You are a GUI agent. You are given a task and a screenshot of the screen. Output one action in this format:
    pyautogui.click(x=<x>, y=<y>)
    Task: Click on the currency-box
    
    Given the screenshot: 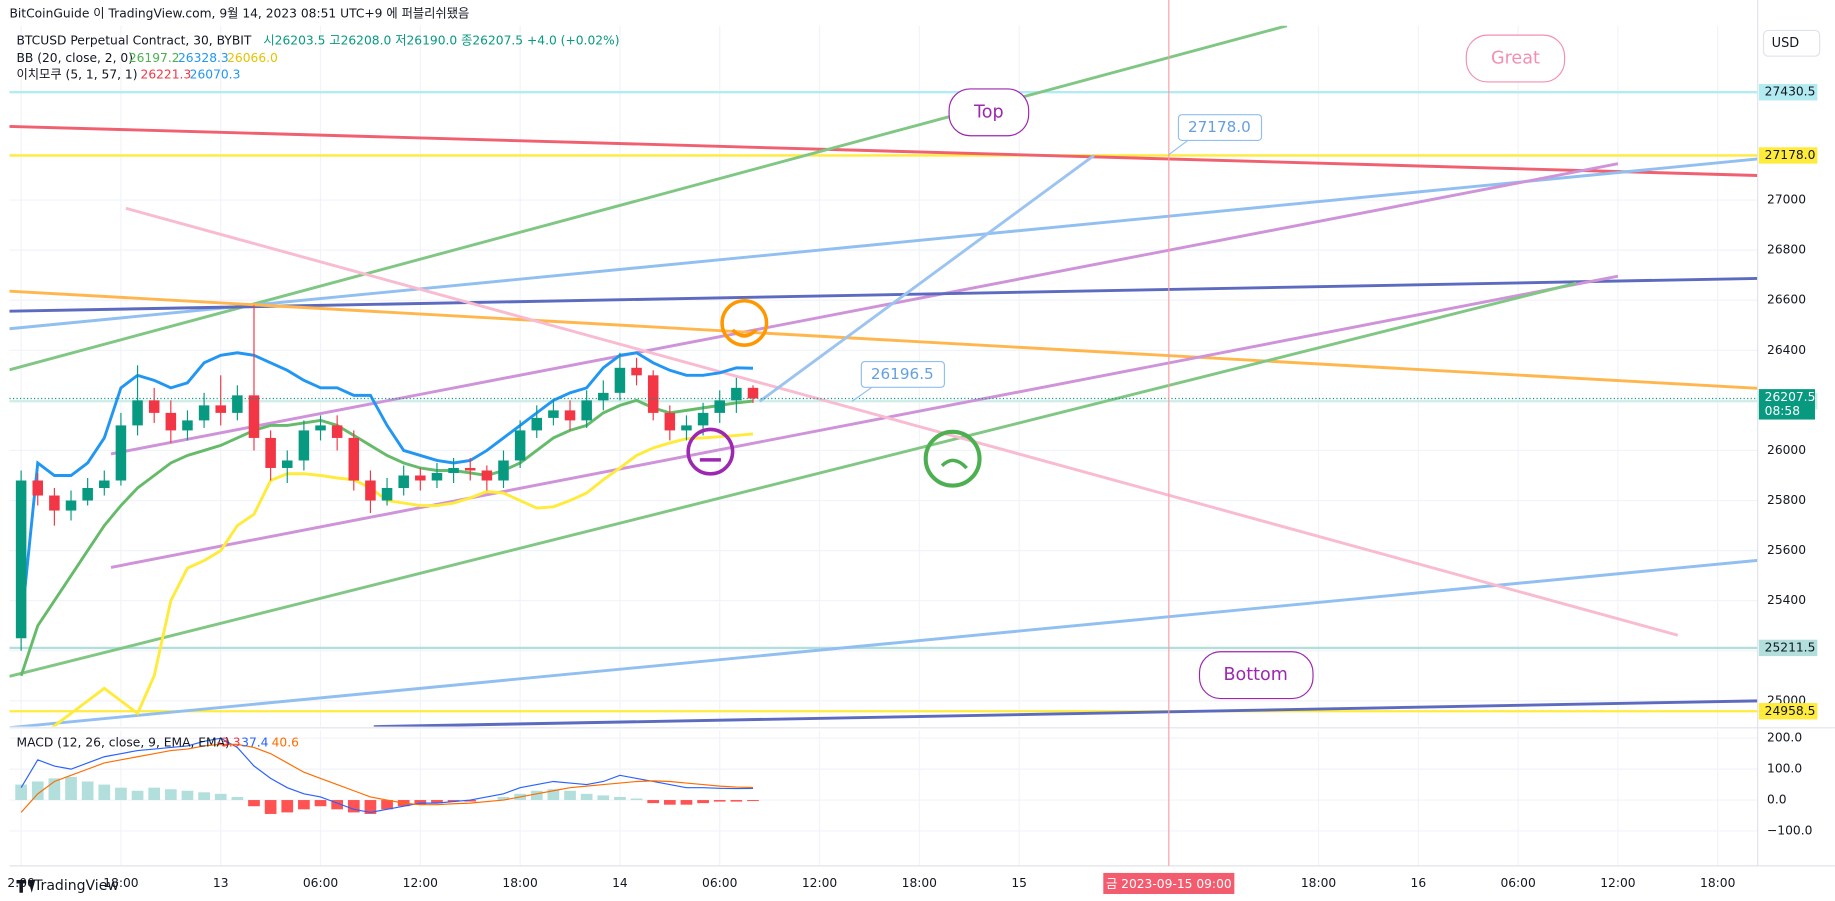 What is the action you would take?
    pyautogui.click(x=1791, y=43)
    